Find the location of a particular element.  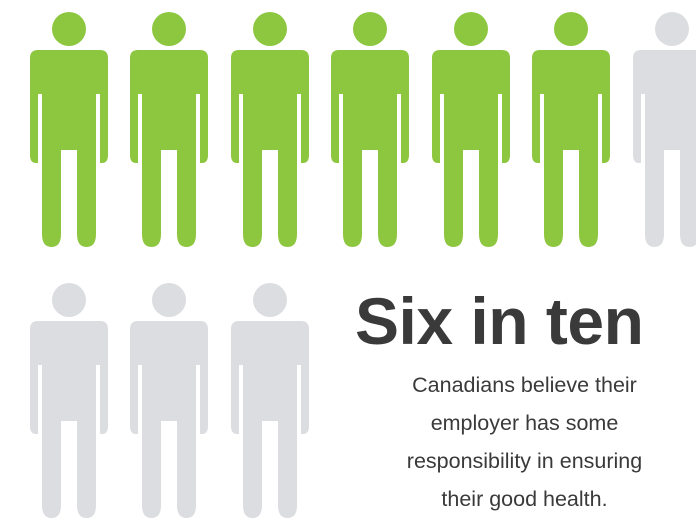

caption-line: responsibility in ensuring is located at coordinates (524, 461).